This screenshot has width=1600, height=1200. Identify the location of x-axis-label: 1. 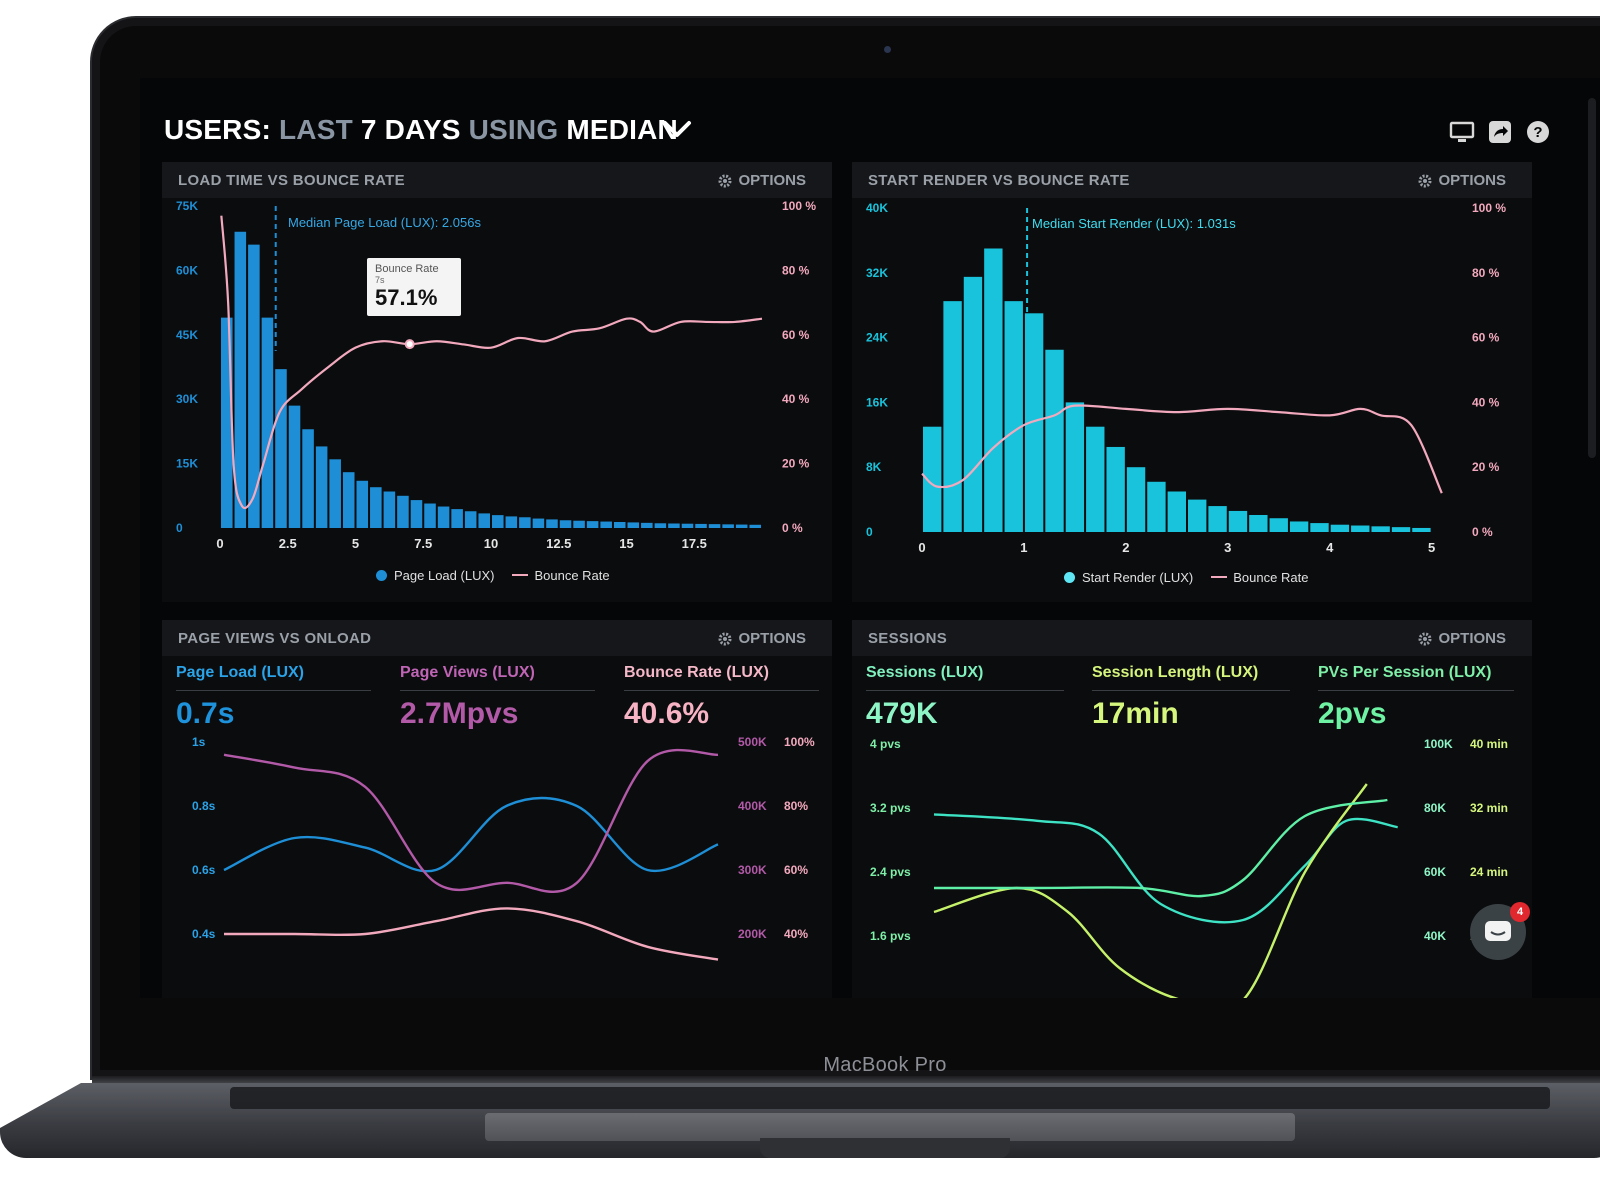
(1023, 547).